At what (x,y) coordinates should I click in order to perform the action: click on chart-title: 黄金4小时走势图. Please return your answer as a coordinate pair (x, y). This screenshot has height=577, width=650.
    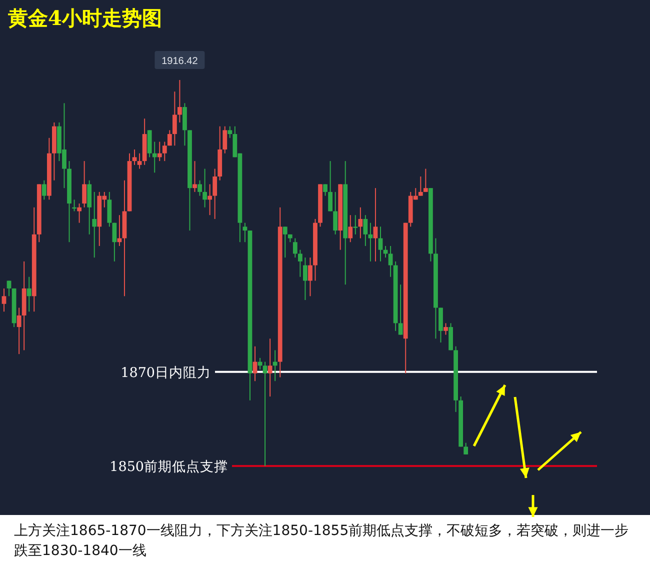
    Looking at the image, I should click on (84, 18).